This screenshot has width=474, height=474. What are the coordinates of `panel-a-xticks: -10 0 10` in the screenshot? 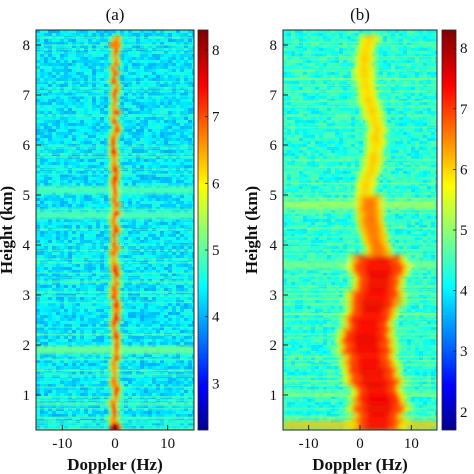 It's located at (113, 438).